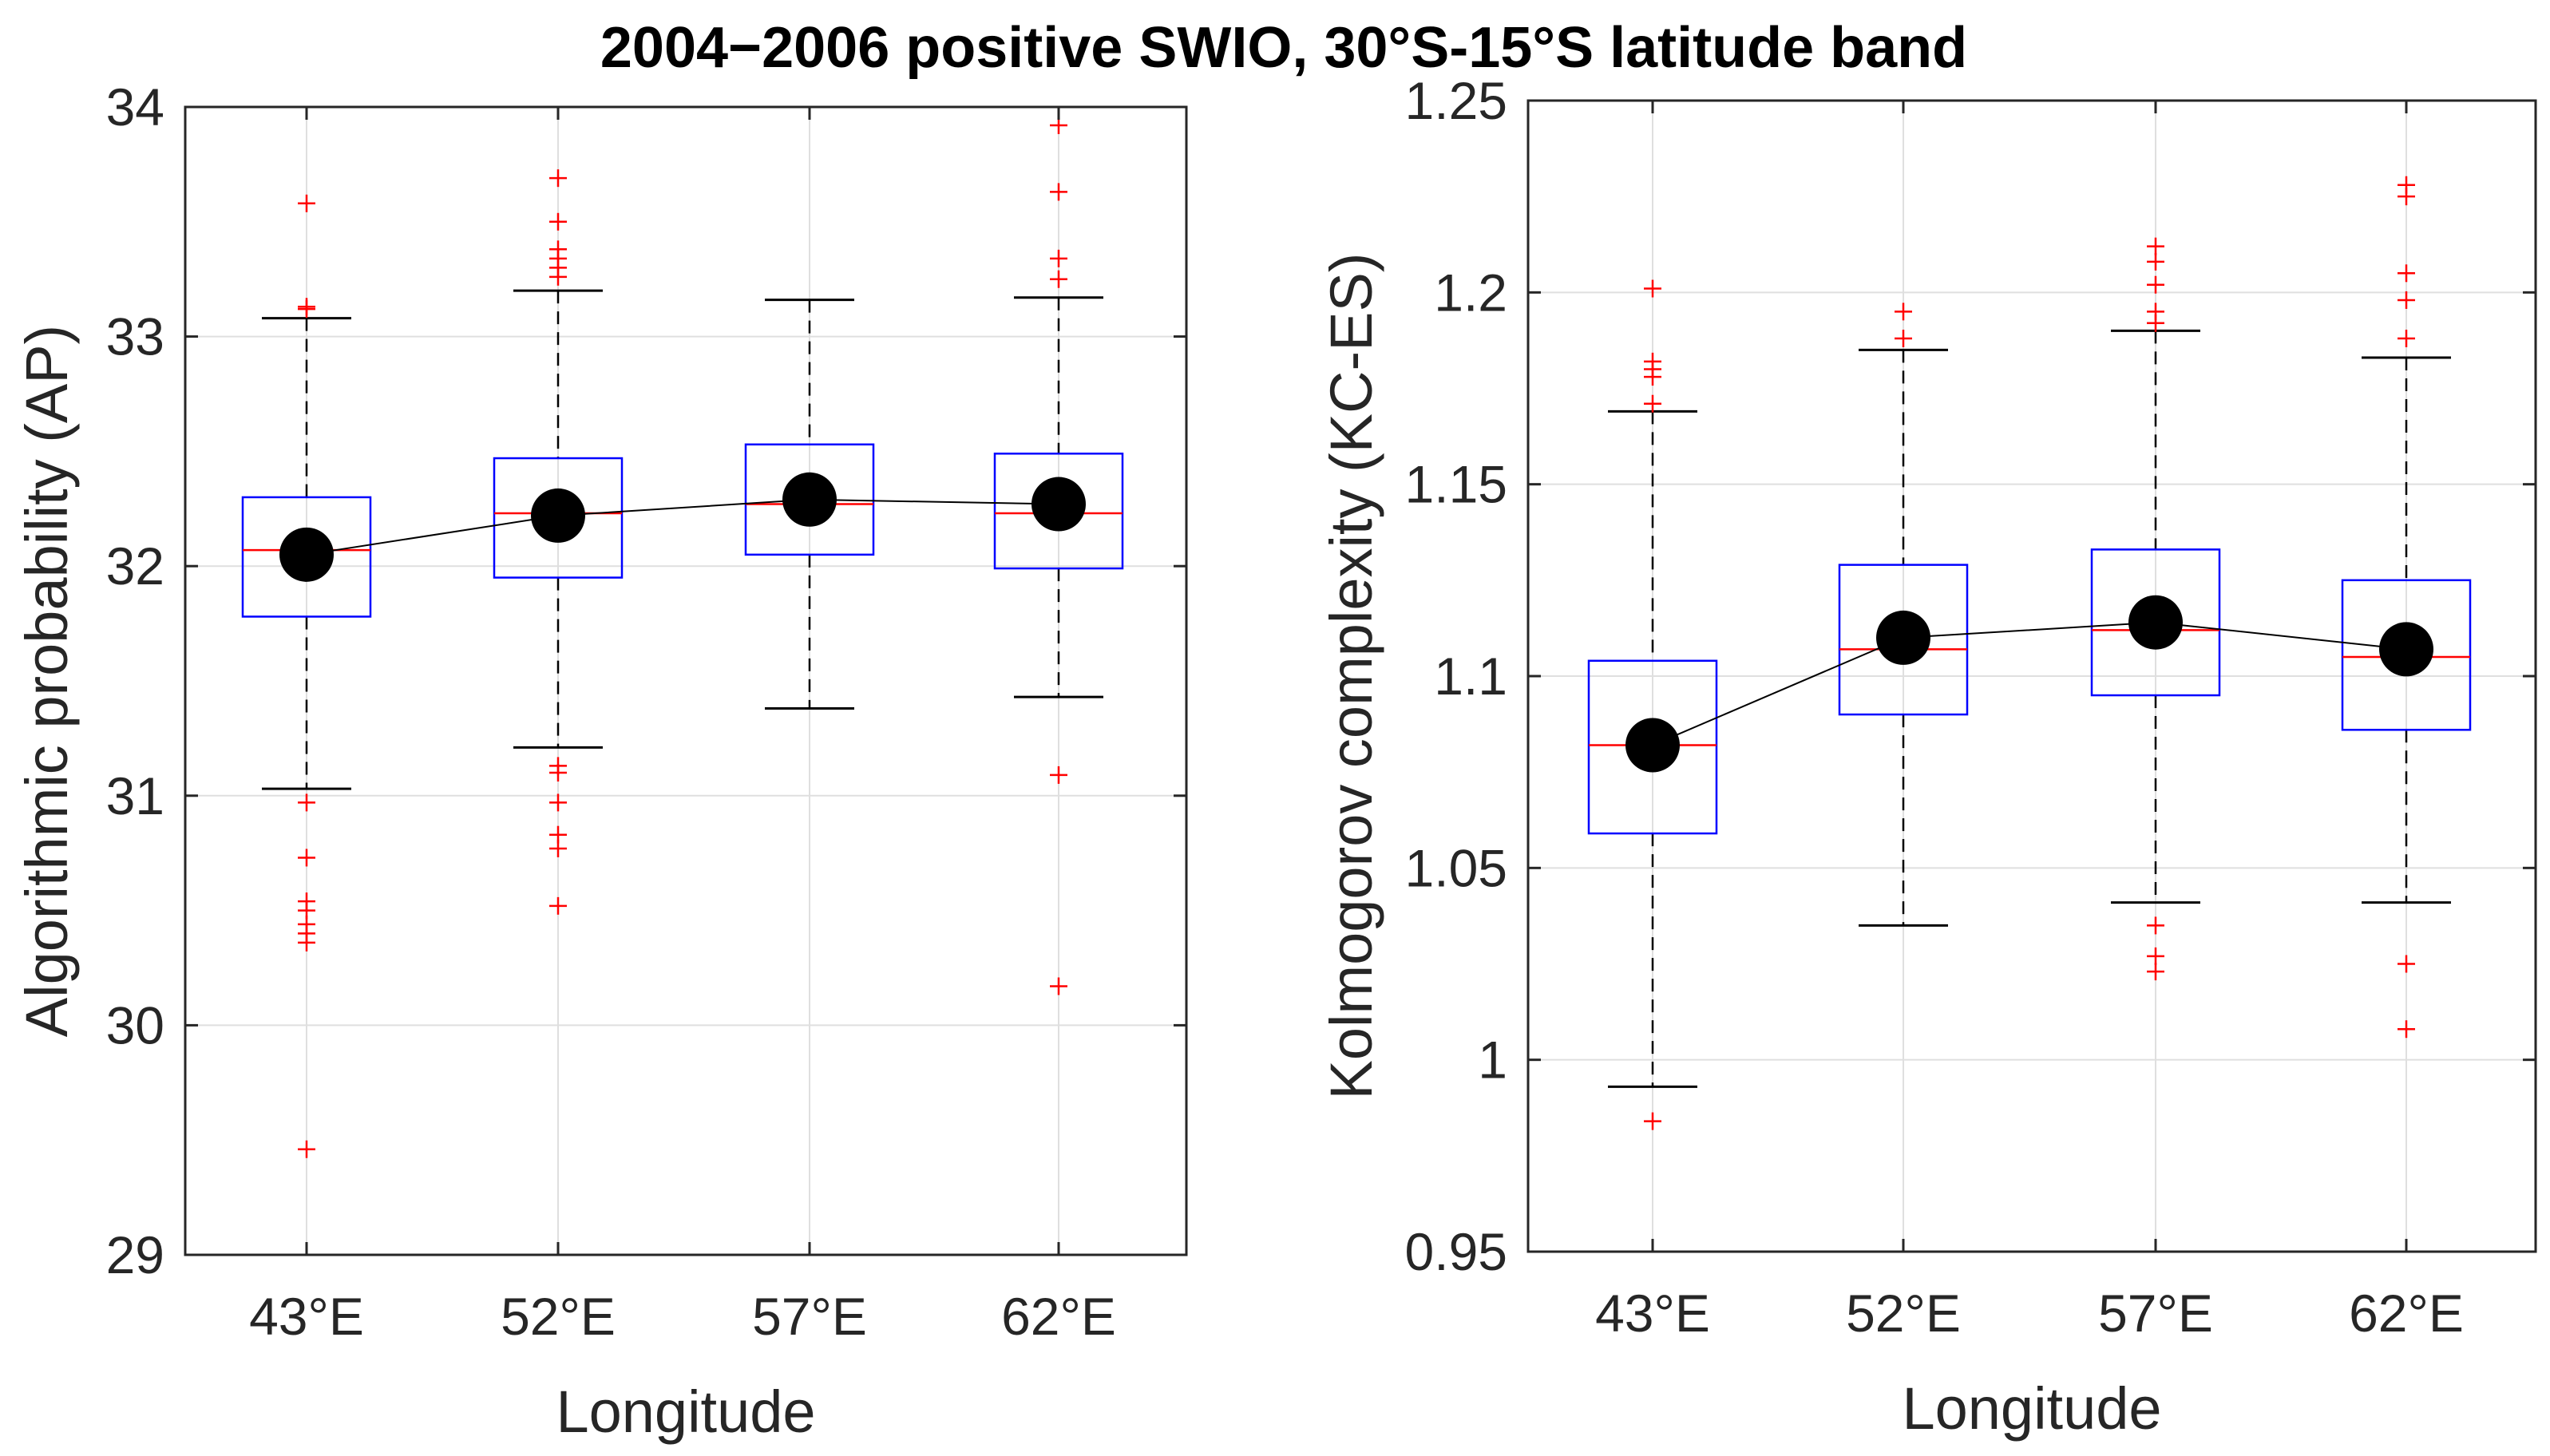 The width and height of the screenshot is (2550, 1456). Describe the element at coordinates (135, 337) in the screenshot. I see `y-tick-label: 33` at that location.